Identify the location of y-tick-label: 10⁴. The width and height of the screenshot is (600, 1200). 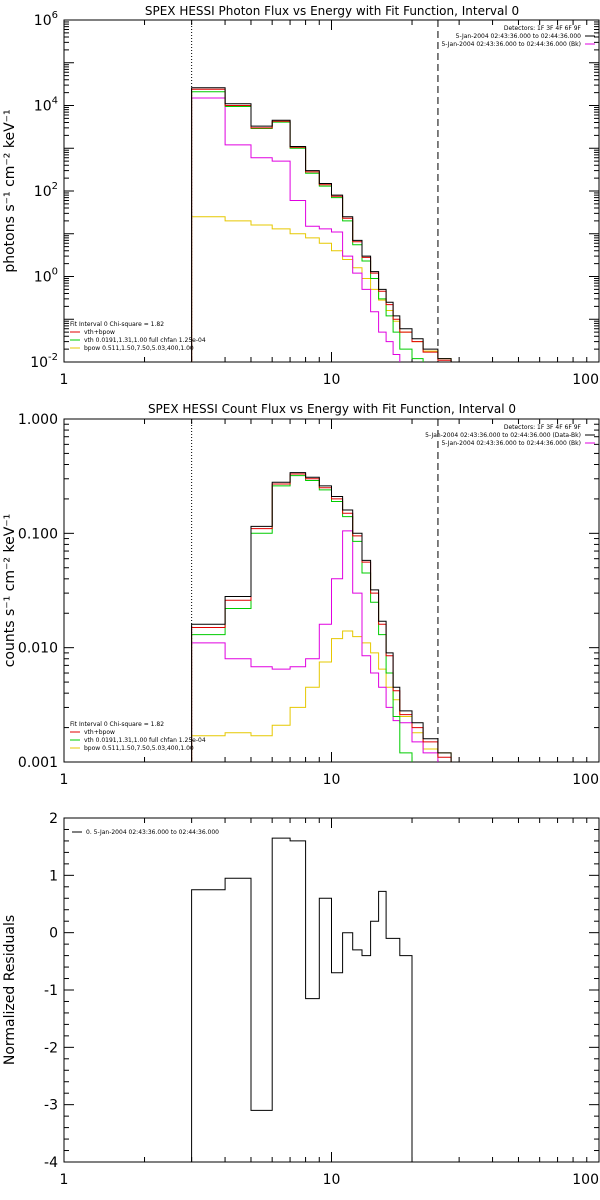
(46, 105).